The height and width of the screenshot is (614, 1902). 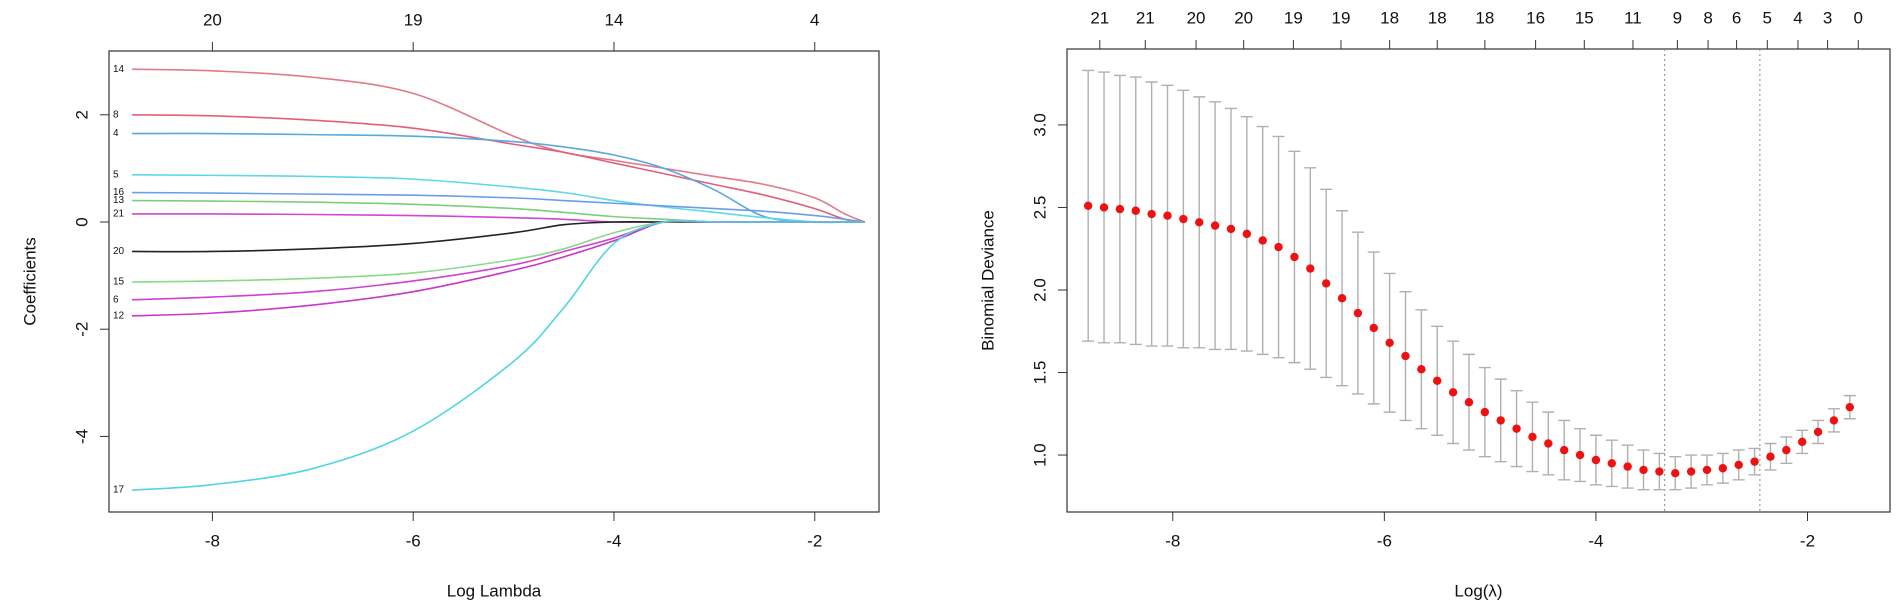 I want to click on top-tick-label: 11, so click(x=1633, y=17).